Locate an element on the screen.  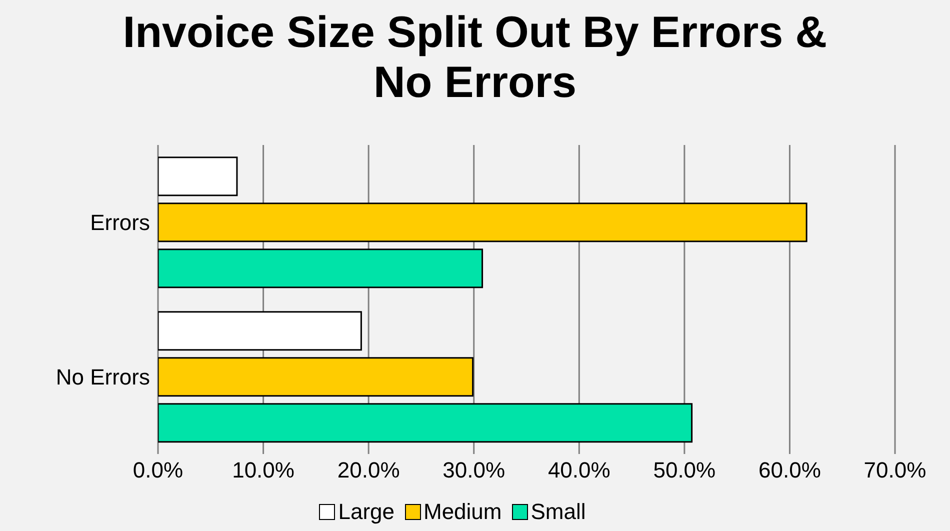
legend-label: Medium is located at coordinates (463, 512).